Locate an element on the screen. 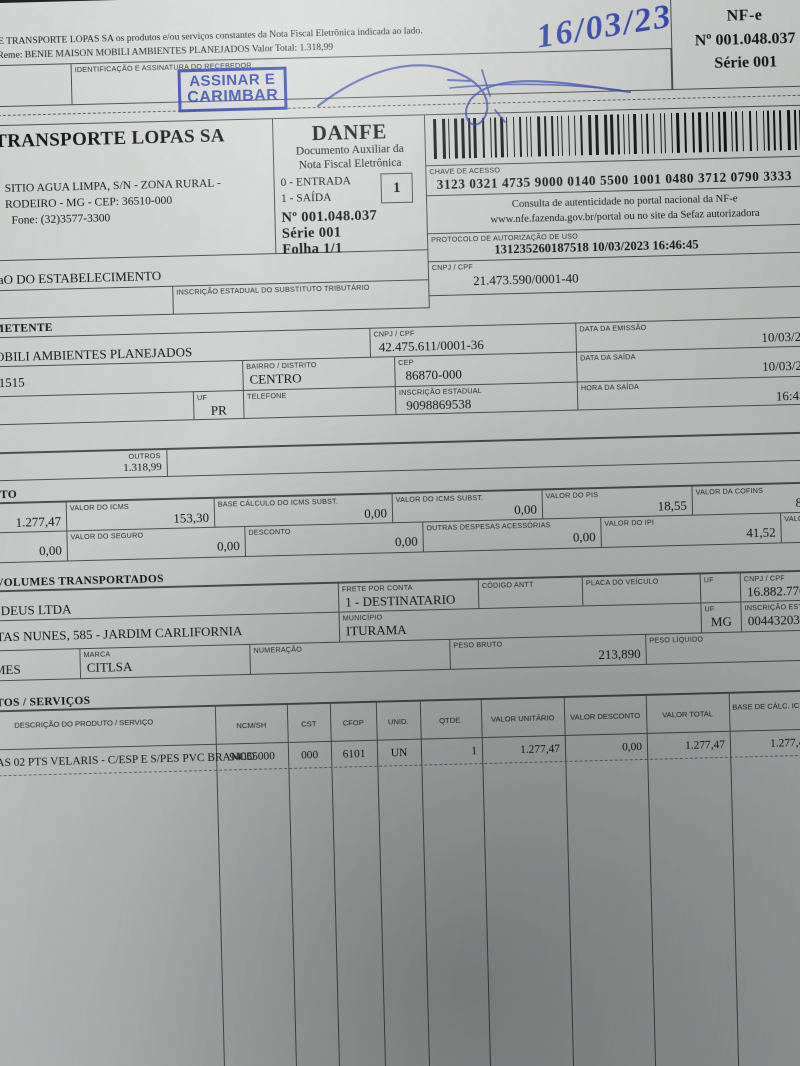 This screenshot has width=800, height=1066. produtos-column-header: CST is located at coordinates (309, 724).